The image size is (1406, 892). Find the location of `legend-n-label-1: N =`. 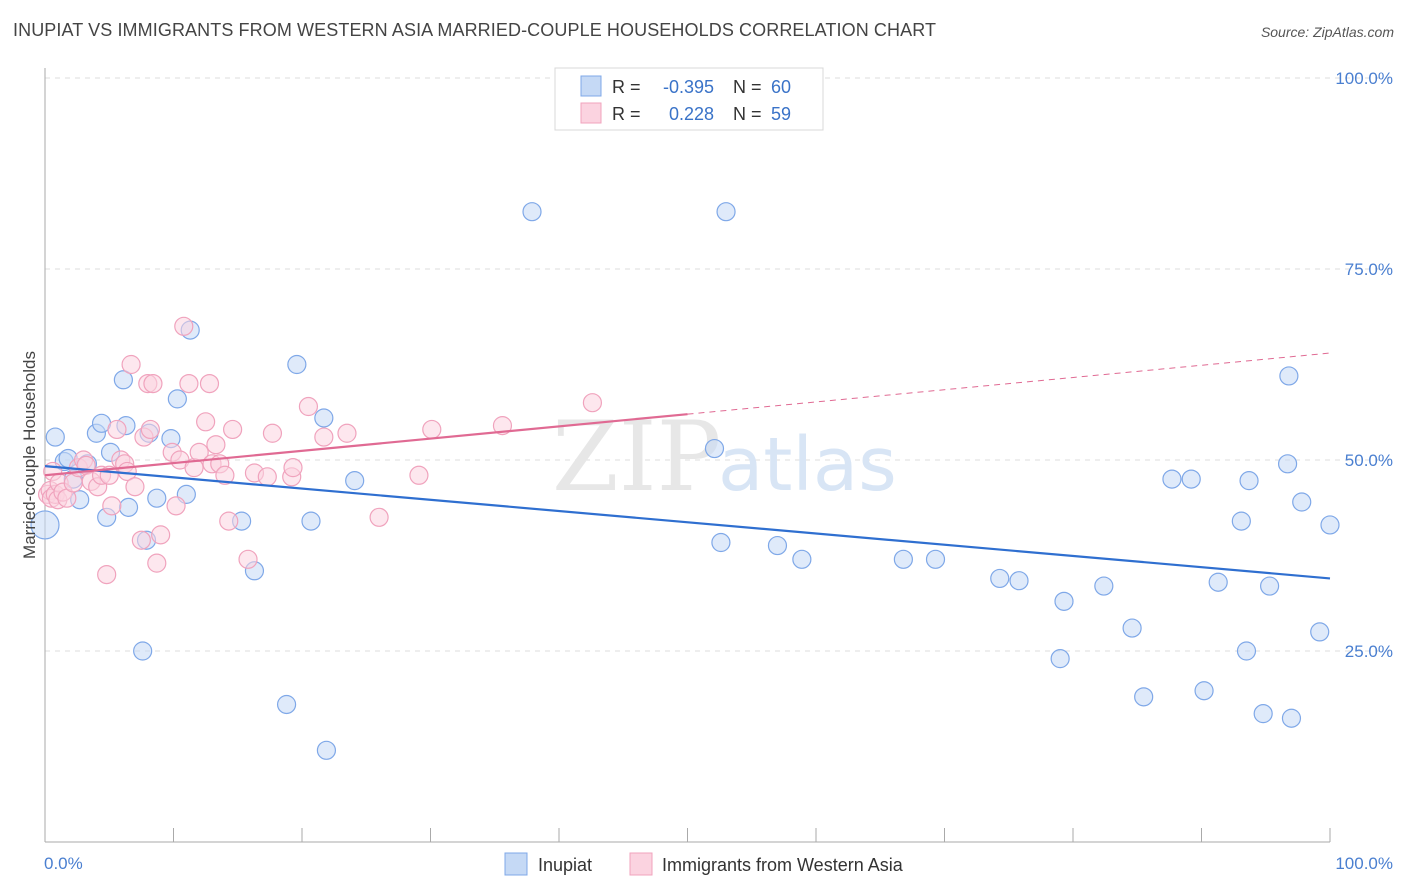

legend-n-label-1: N = is located at coordinates (747, 87).